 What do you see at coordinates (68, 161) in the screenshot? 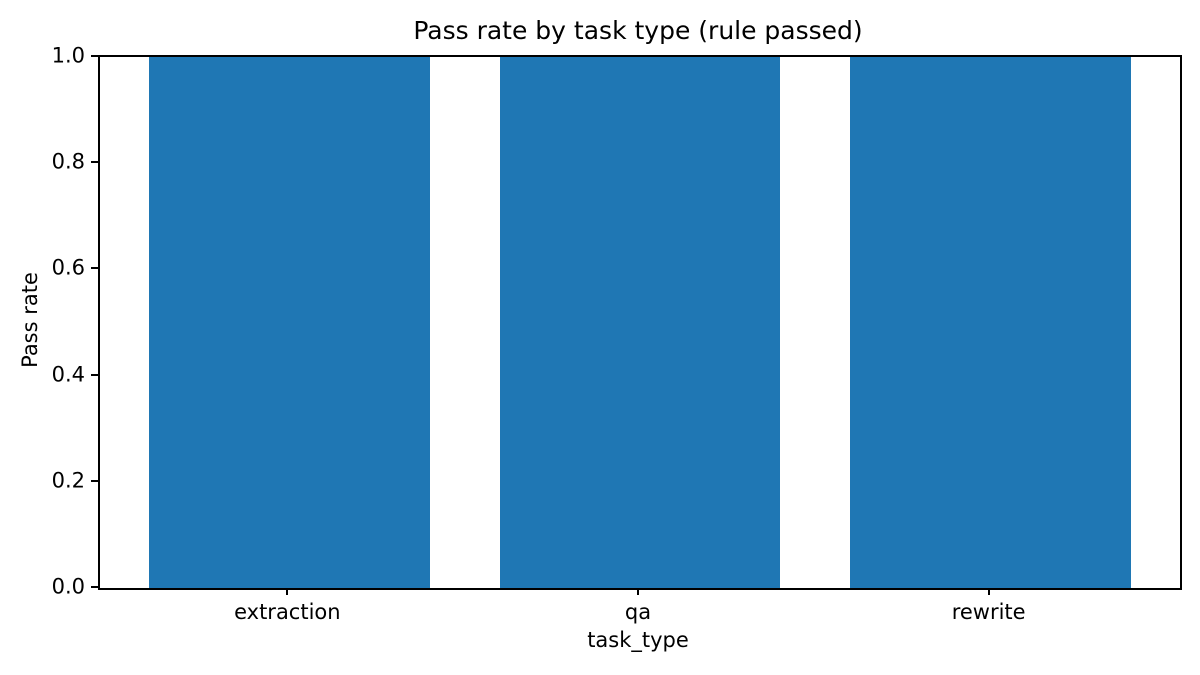
I see `y-tick-label: 0.8` at bounding box center [68, 161].